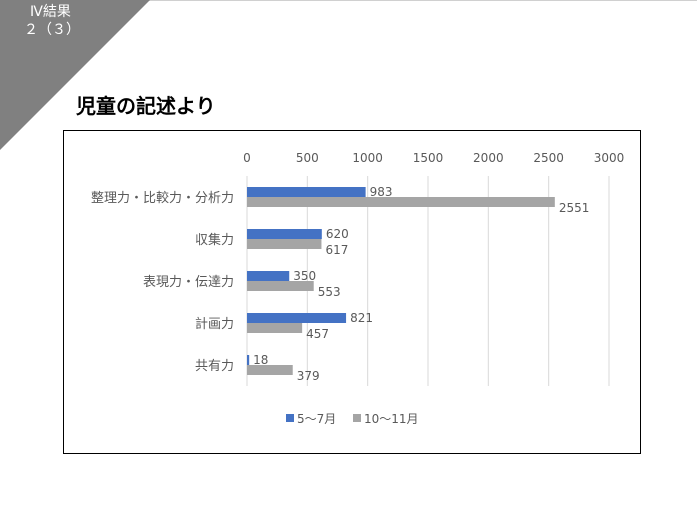  Describe the element at coordinates (348, 0) in the screenshot. I see `top-border-line` at that location.